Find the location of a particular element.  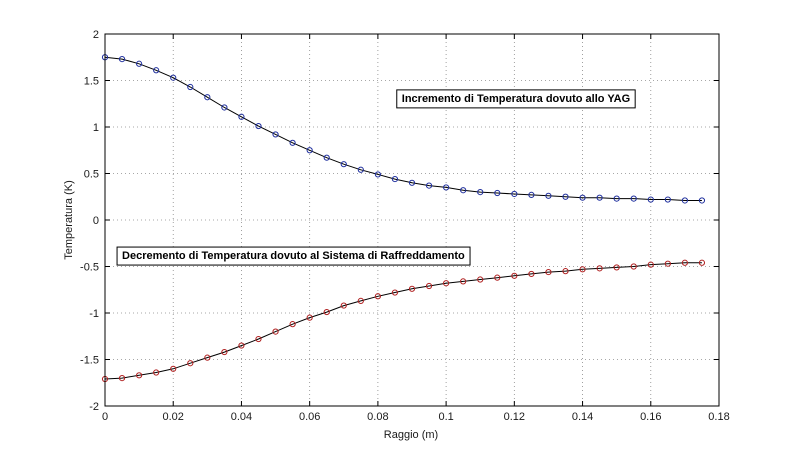

y-tick-label: 2 is located at coordinates (96, 35).